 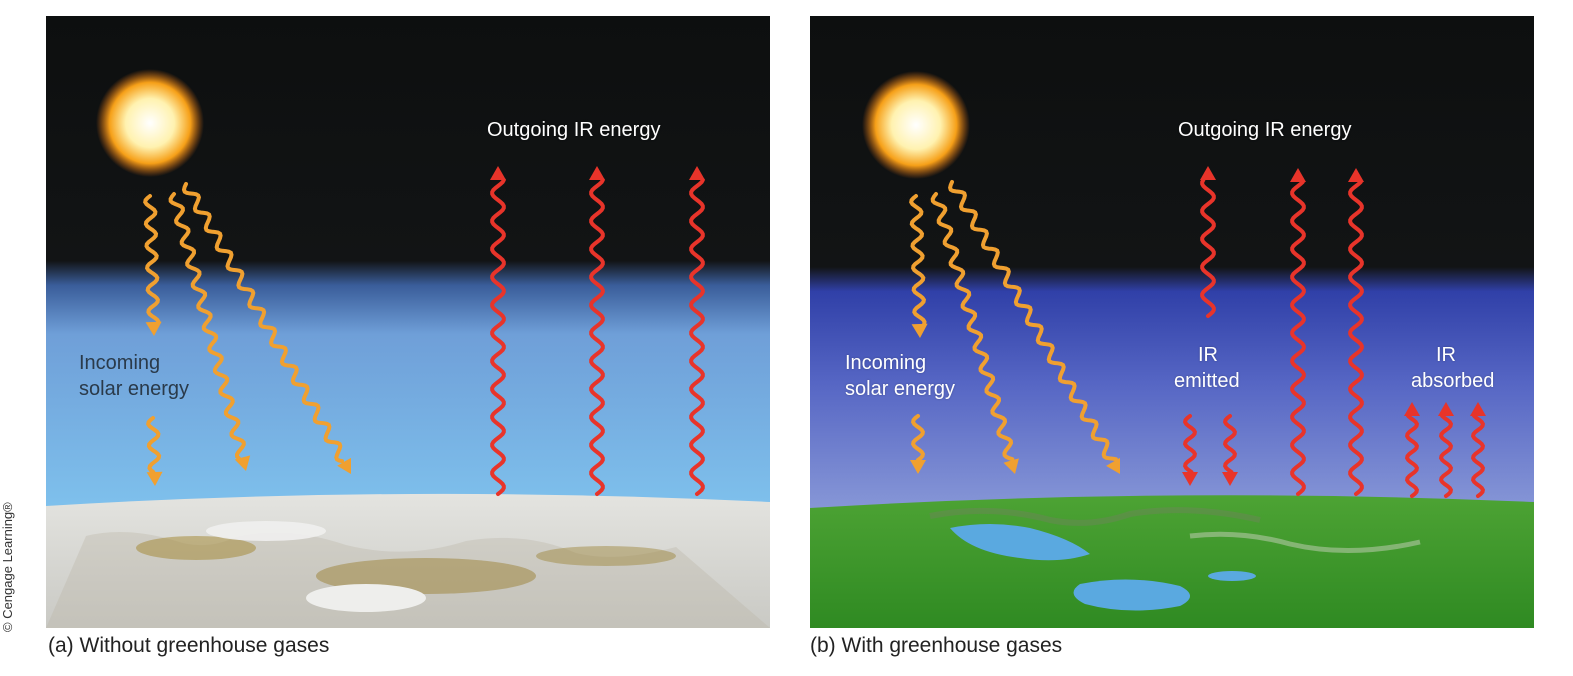 I want to click on ir-out-wave-2-head, so click(x=1298, y=175).